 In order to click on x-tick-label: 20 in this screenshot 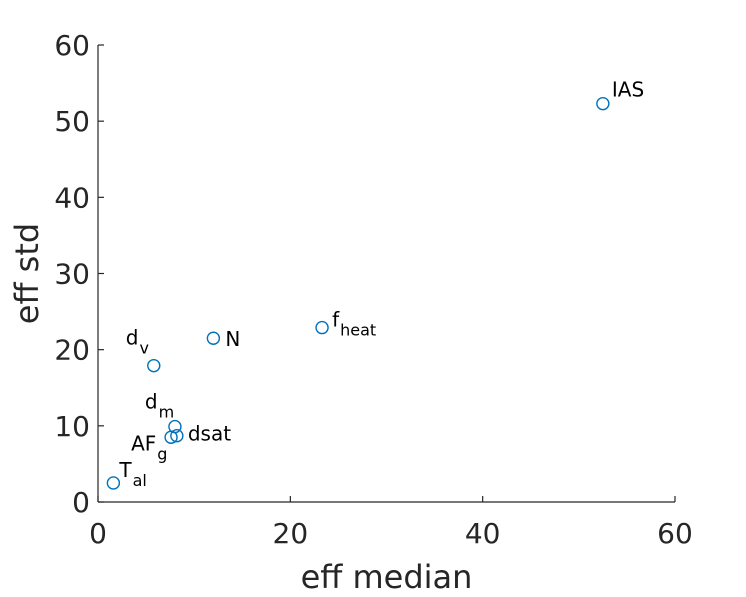, I will do `click(291, 533)`.